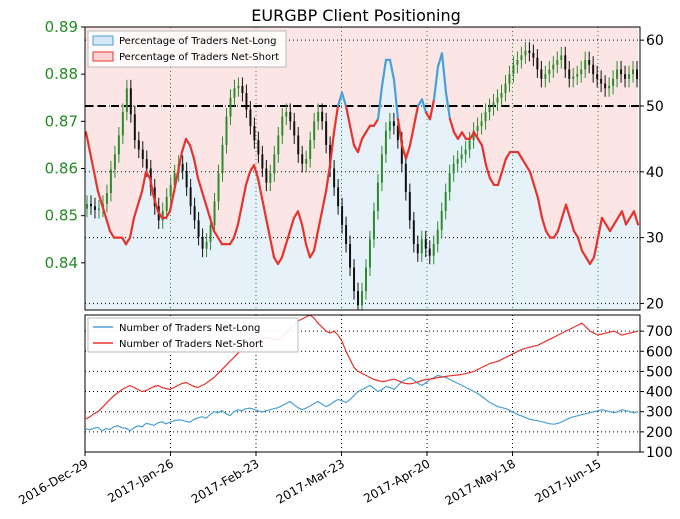  I want to click on trader-count-legend-box, so click(193, 335).